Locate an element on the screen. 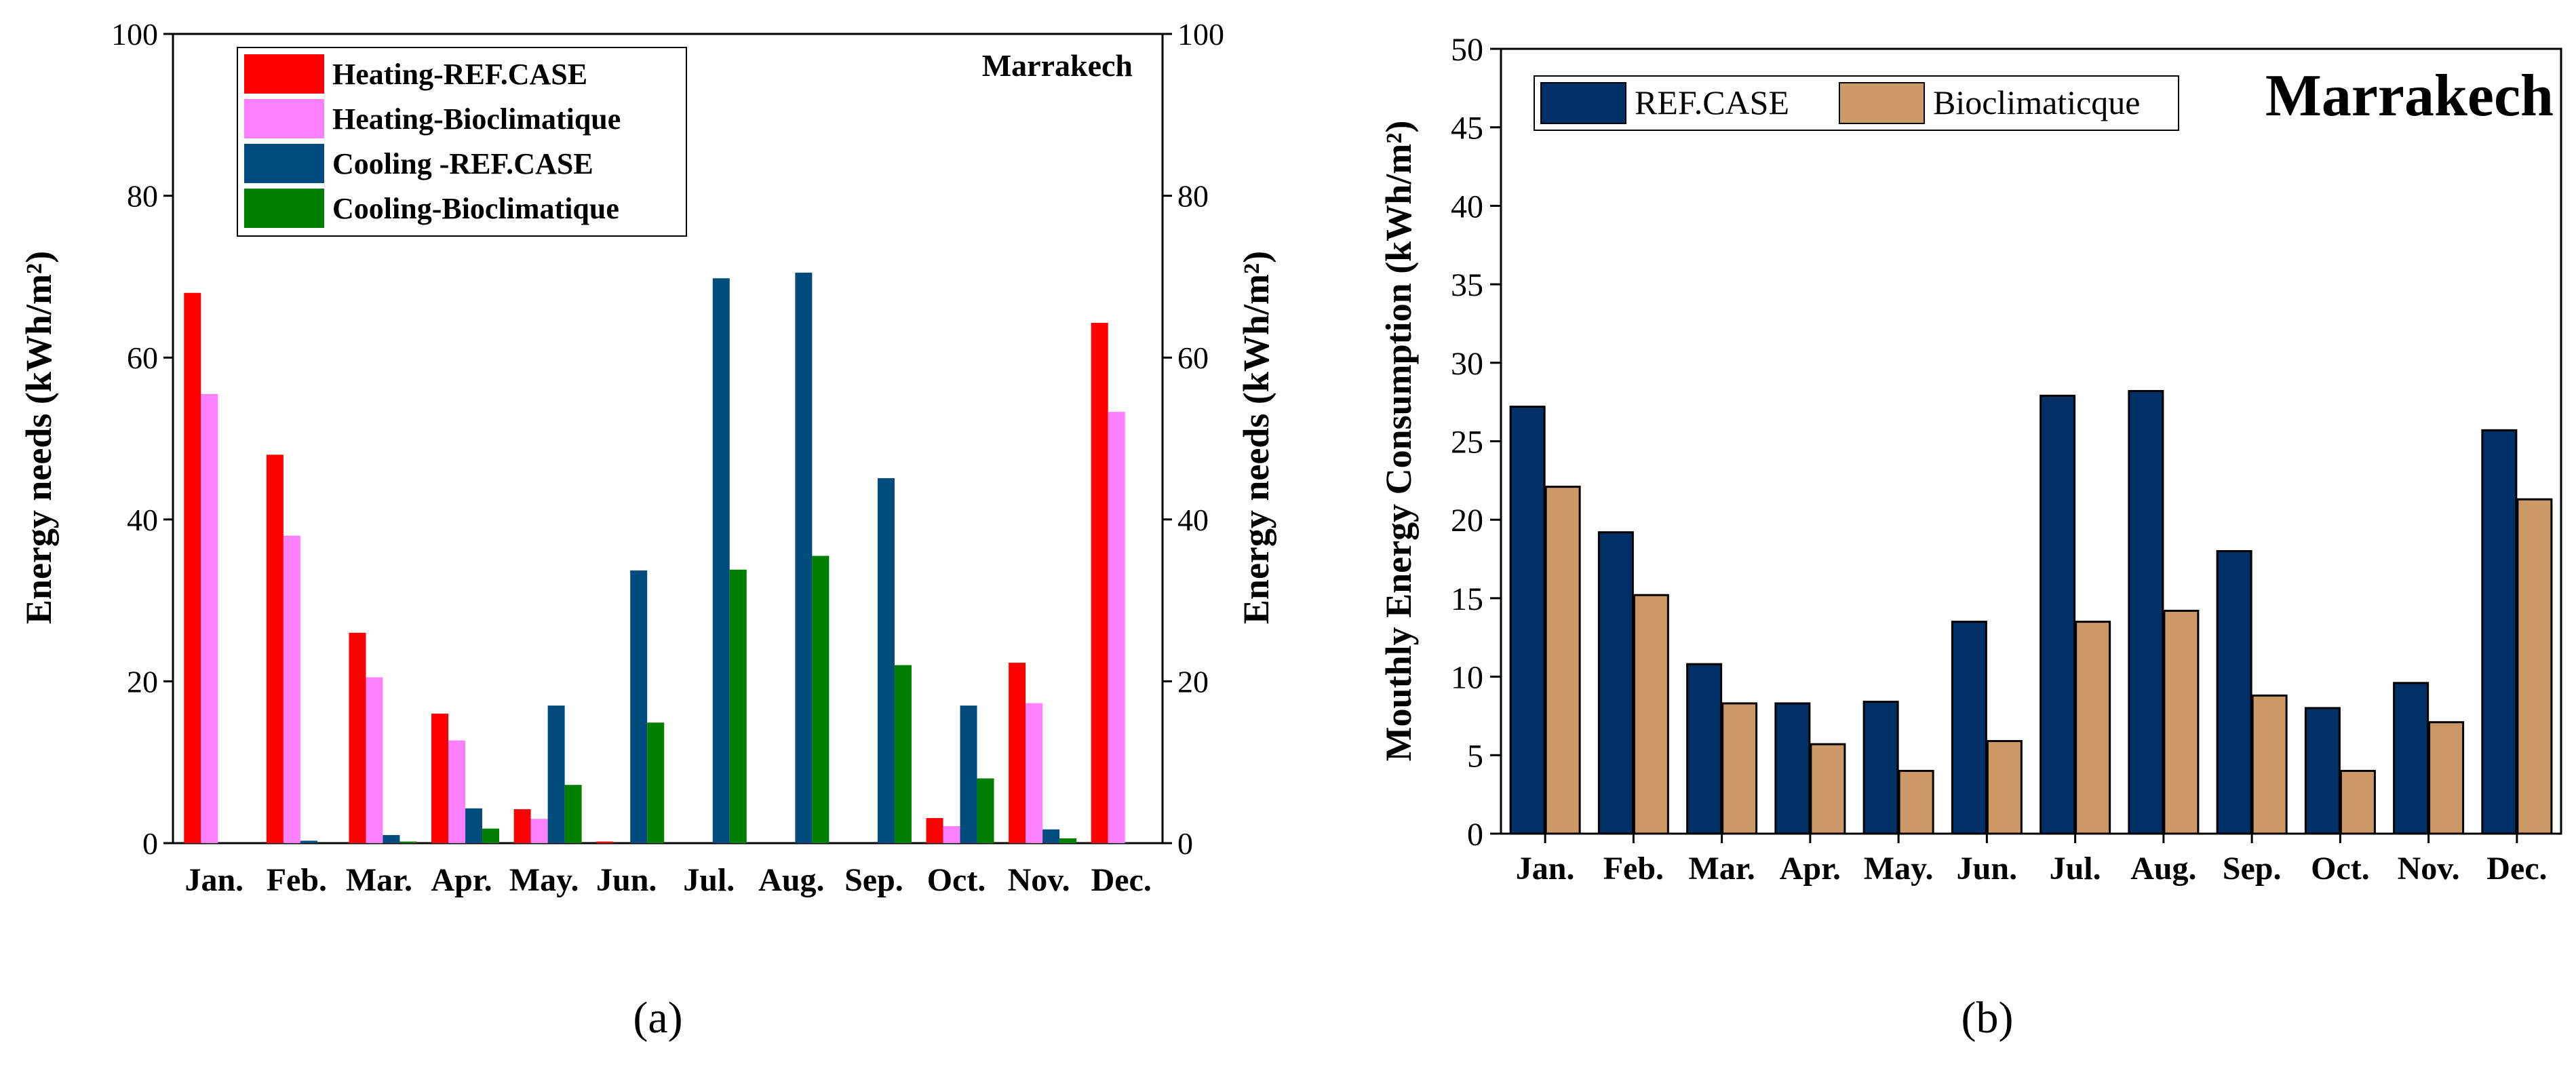 The height and width of the screenshot is (1067, 2576). panel-label-b: (b) is located at coordinates (1988, 1018).